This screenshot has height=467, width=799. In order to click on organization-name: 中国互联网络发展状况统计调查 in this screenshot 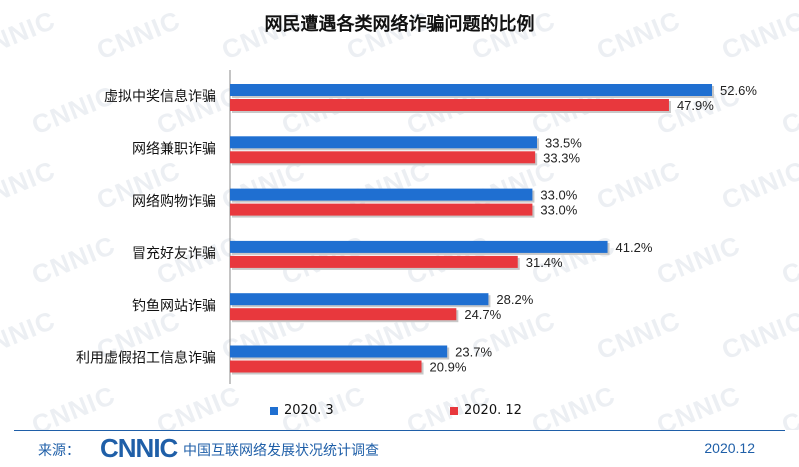, I will do `click(281, 451)`.